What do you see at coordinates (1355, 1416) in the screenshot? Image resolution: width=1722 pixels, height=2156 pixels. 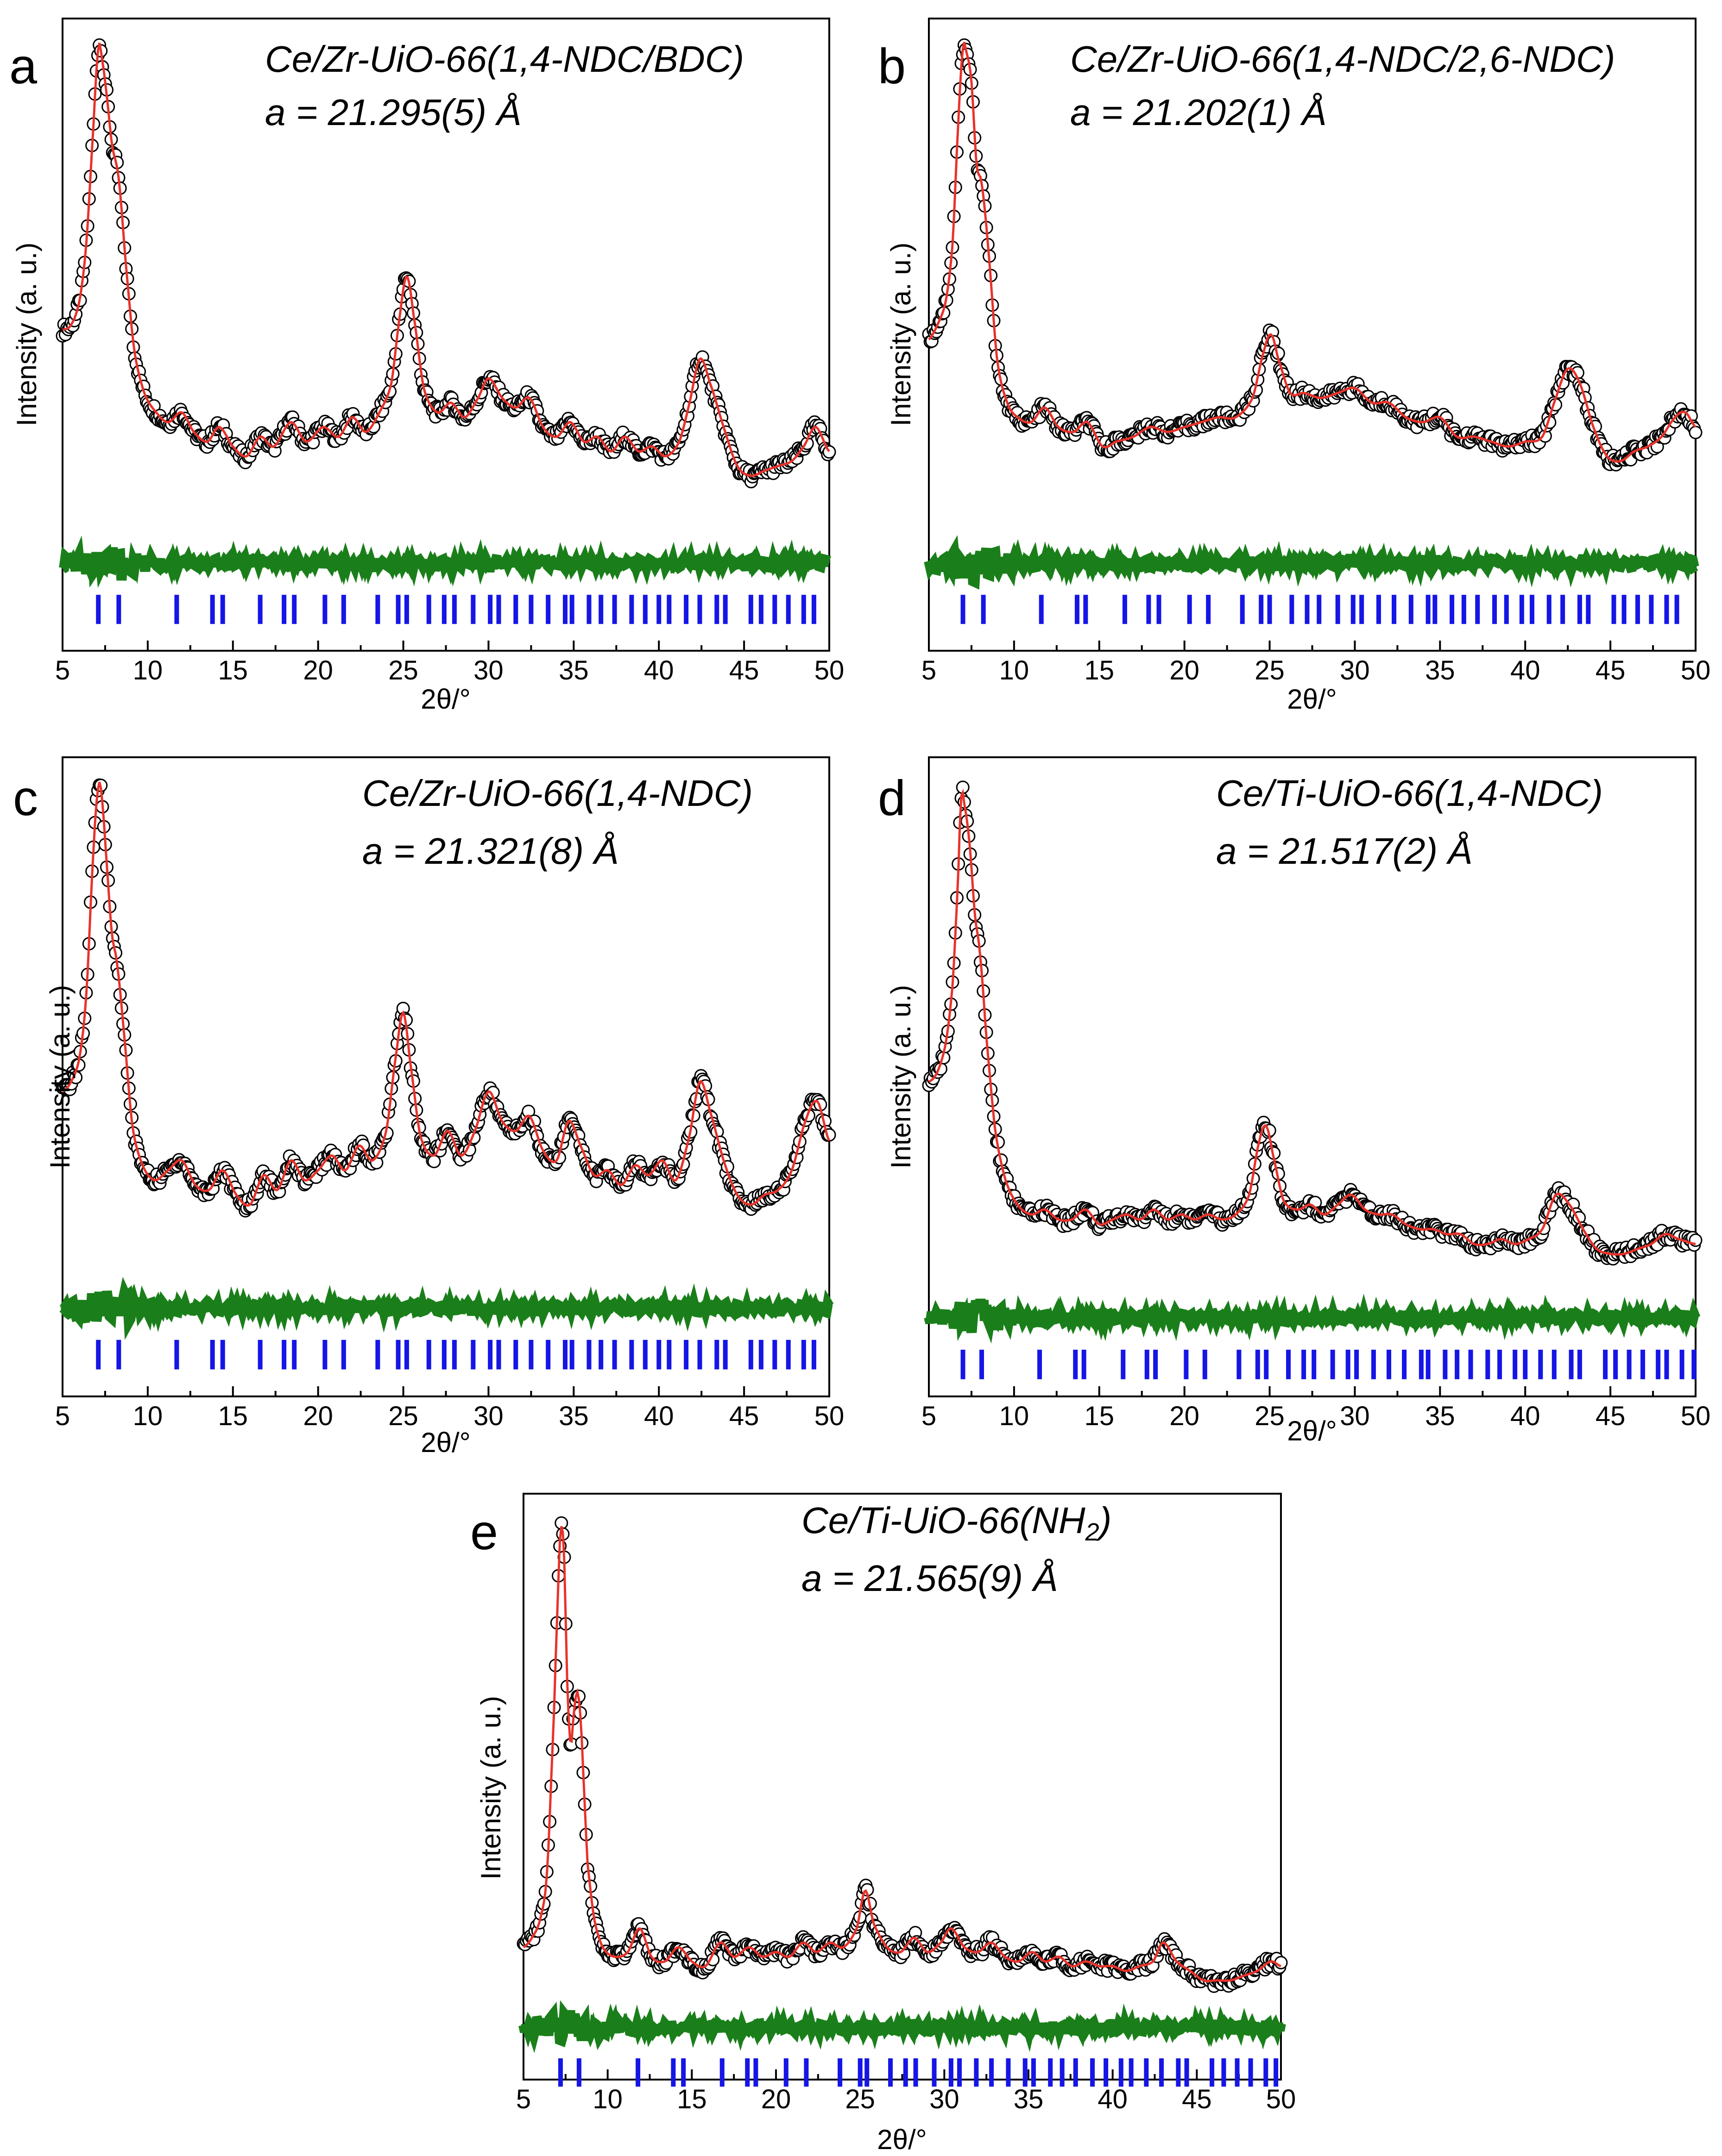 I see `panel-d-x-tick-label: 30` at bounding box center [1355, 1416].